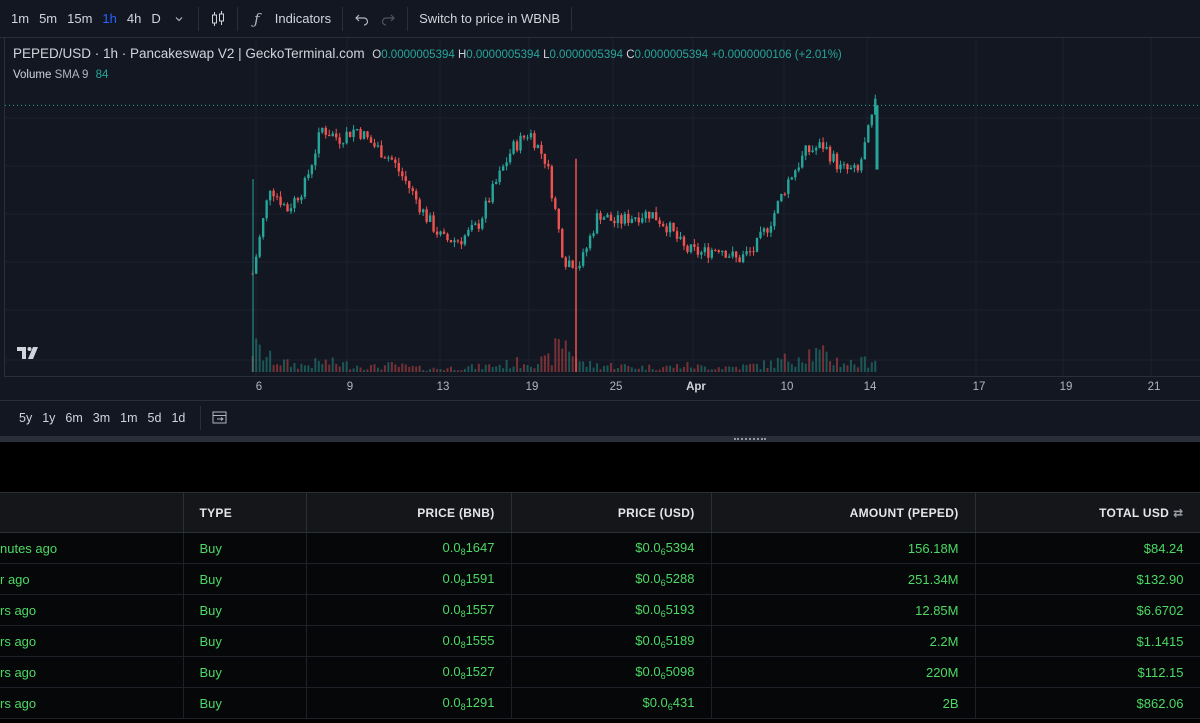  Describe the element at coordinates (418, 55) in the screenshot. I see `open-value: 0.0000005394` at that location.